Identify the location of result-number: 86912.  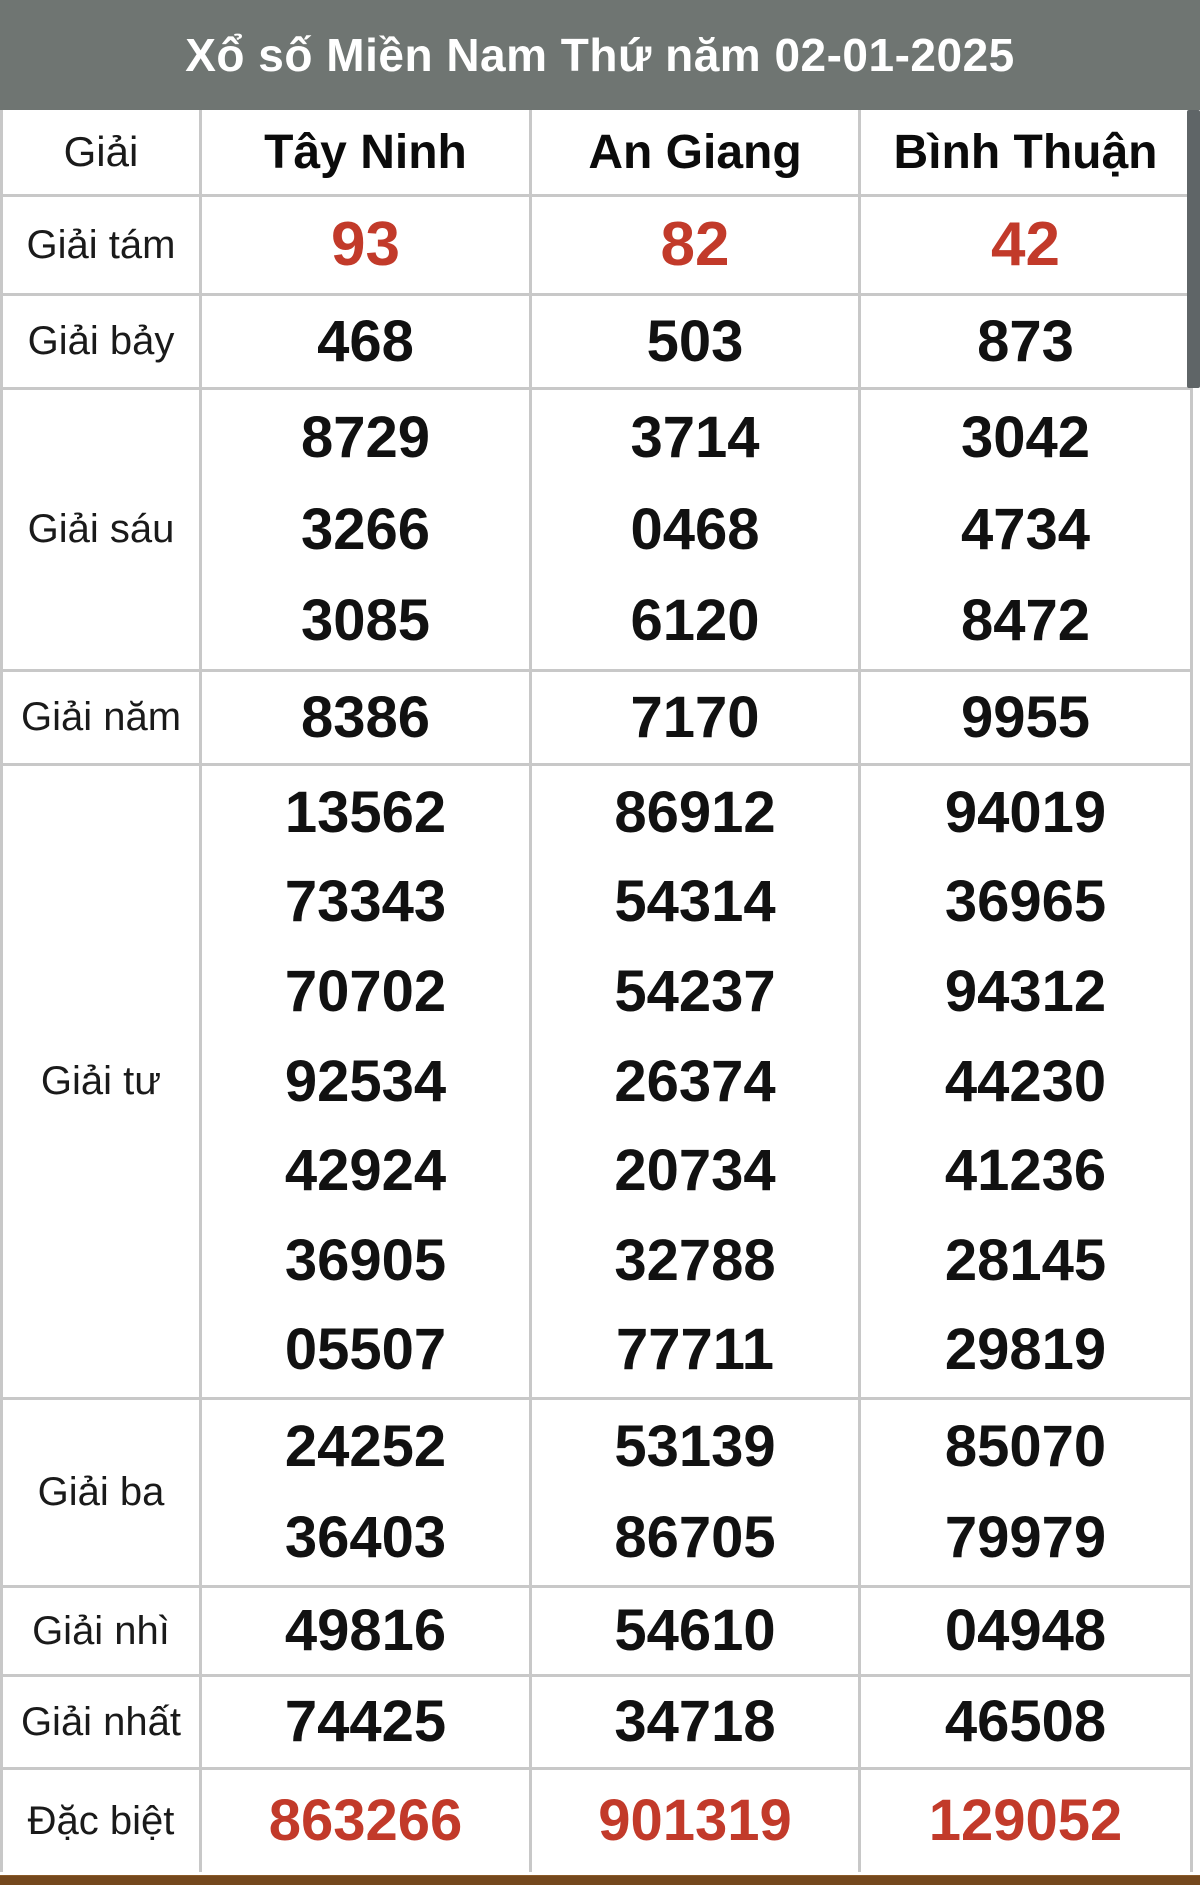
(695, 812).